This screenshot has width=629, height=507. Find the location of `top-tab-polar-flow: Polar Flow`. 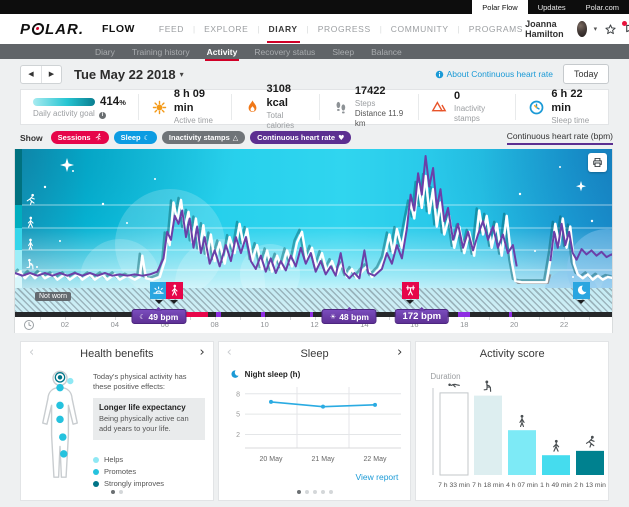

top-tab-polar-flow: Polar Flow is located at coordinates (500, 7).